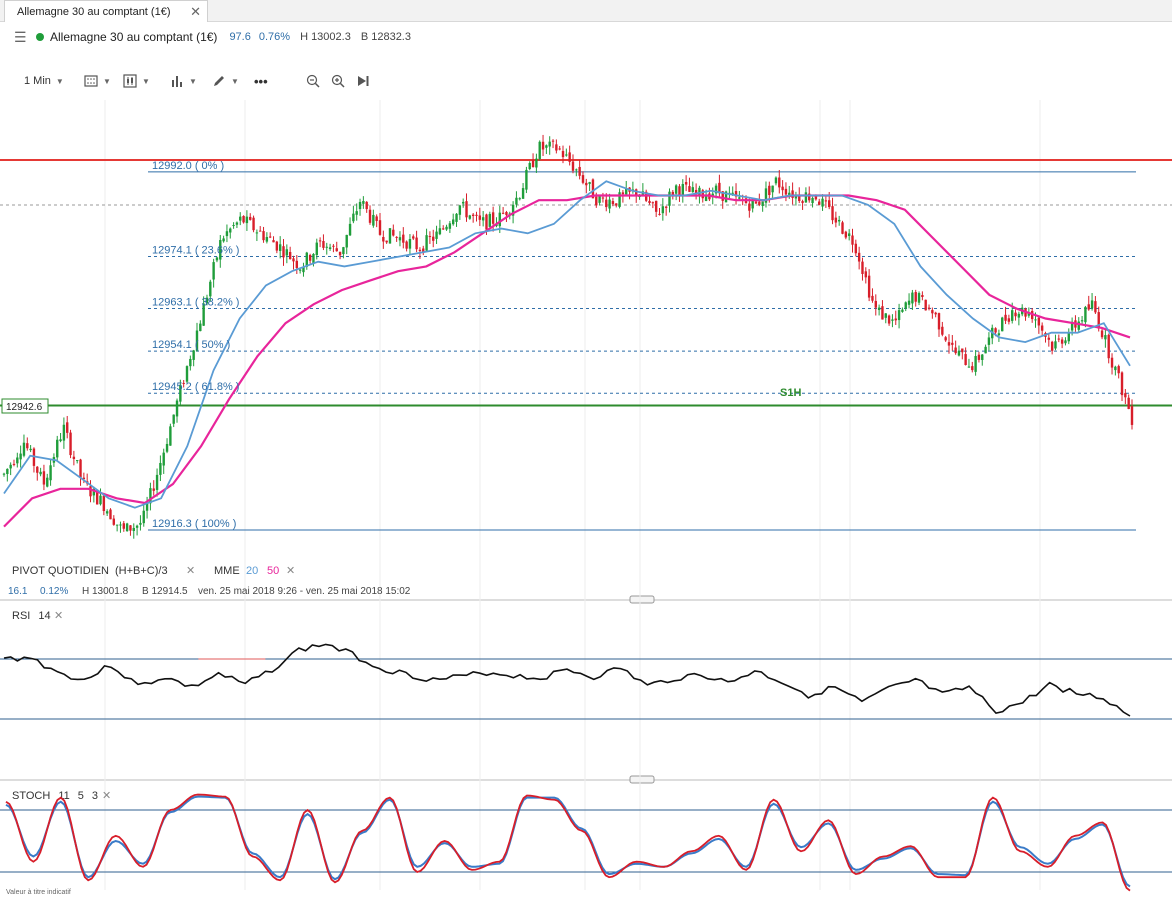  Describe the element at coordinates (20, 36) in the screenshot. I see `hamburger-menu-icon: ☰` at that location.